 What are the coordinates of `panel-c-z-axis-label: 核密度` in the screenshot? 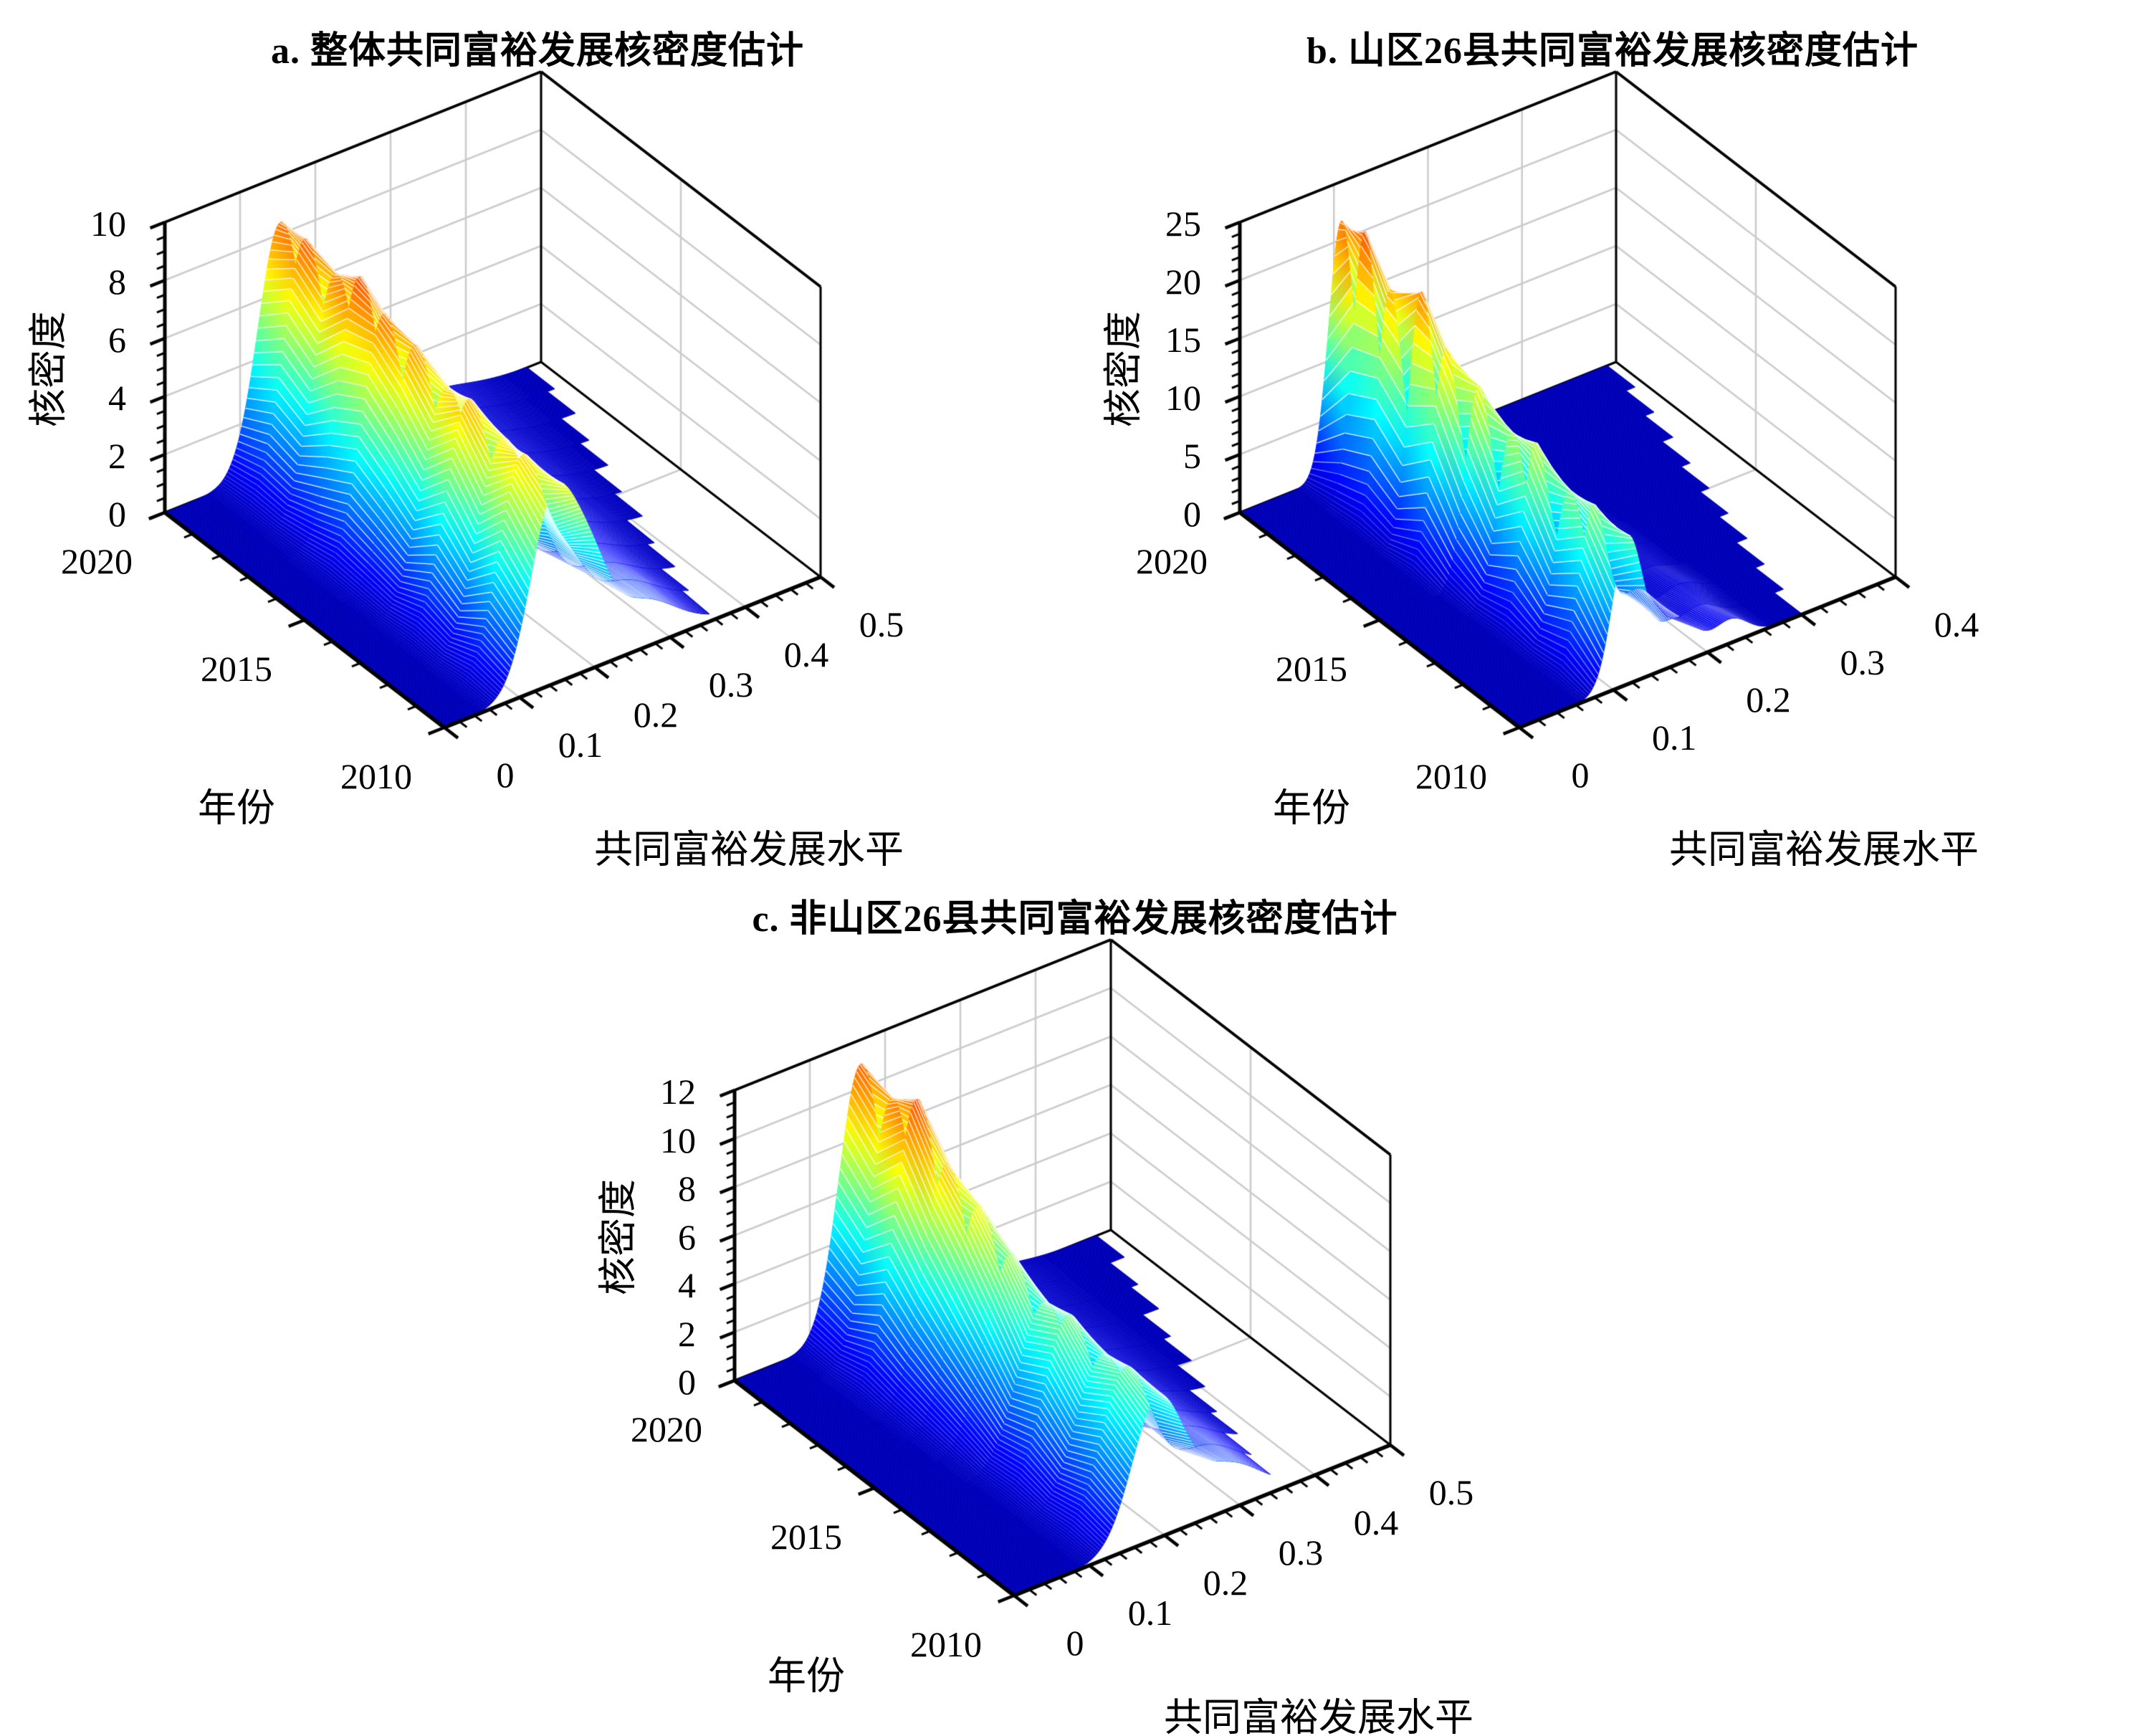 It's located at (618, 1237).